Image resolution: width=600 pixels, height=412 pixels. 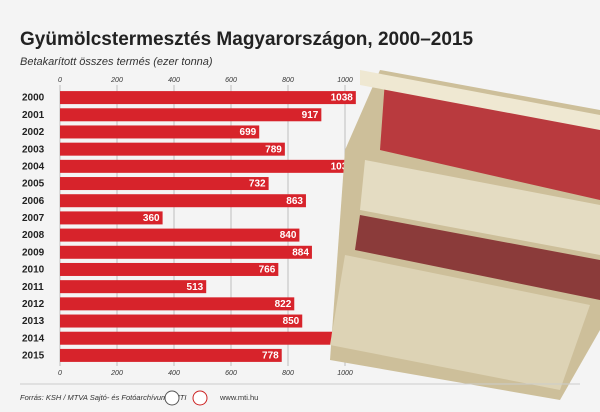 I want to click on y-tick-label: 2015, so click(x=33, y=356).